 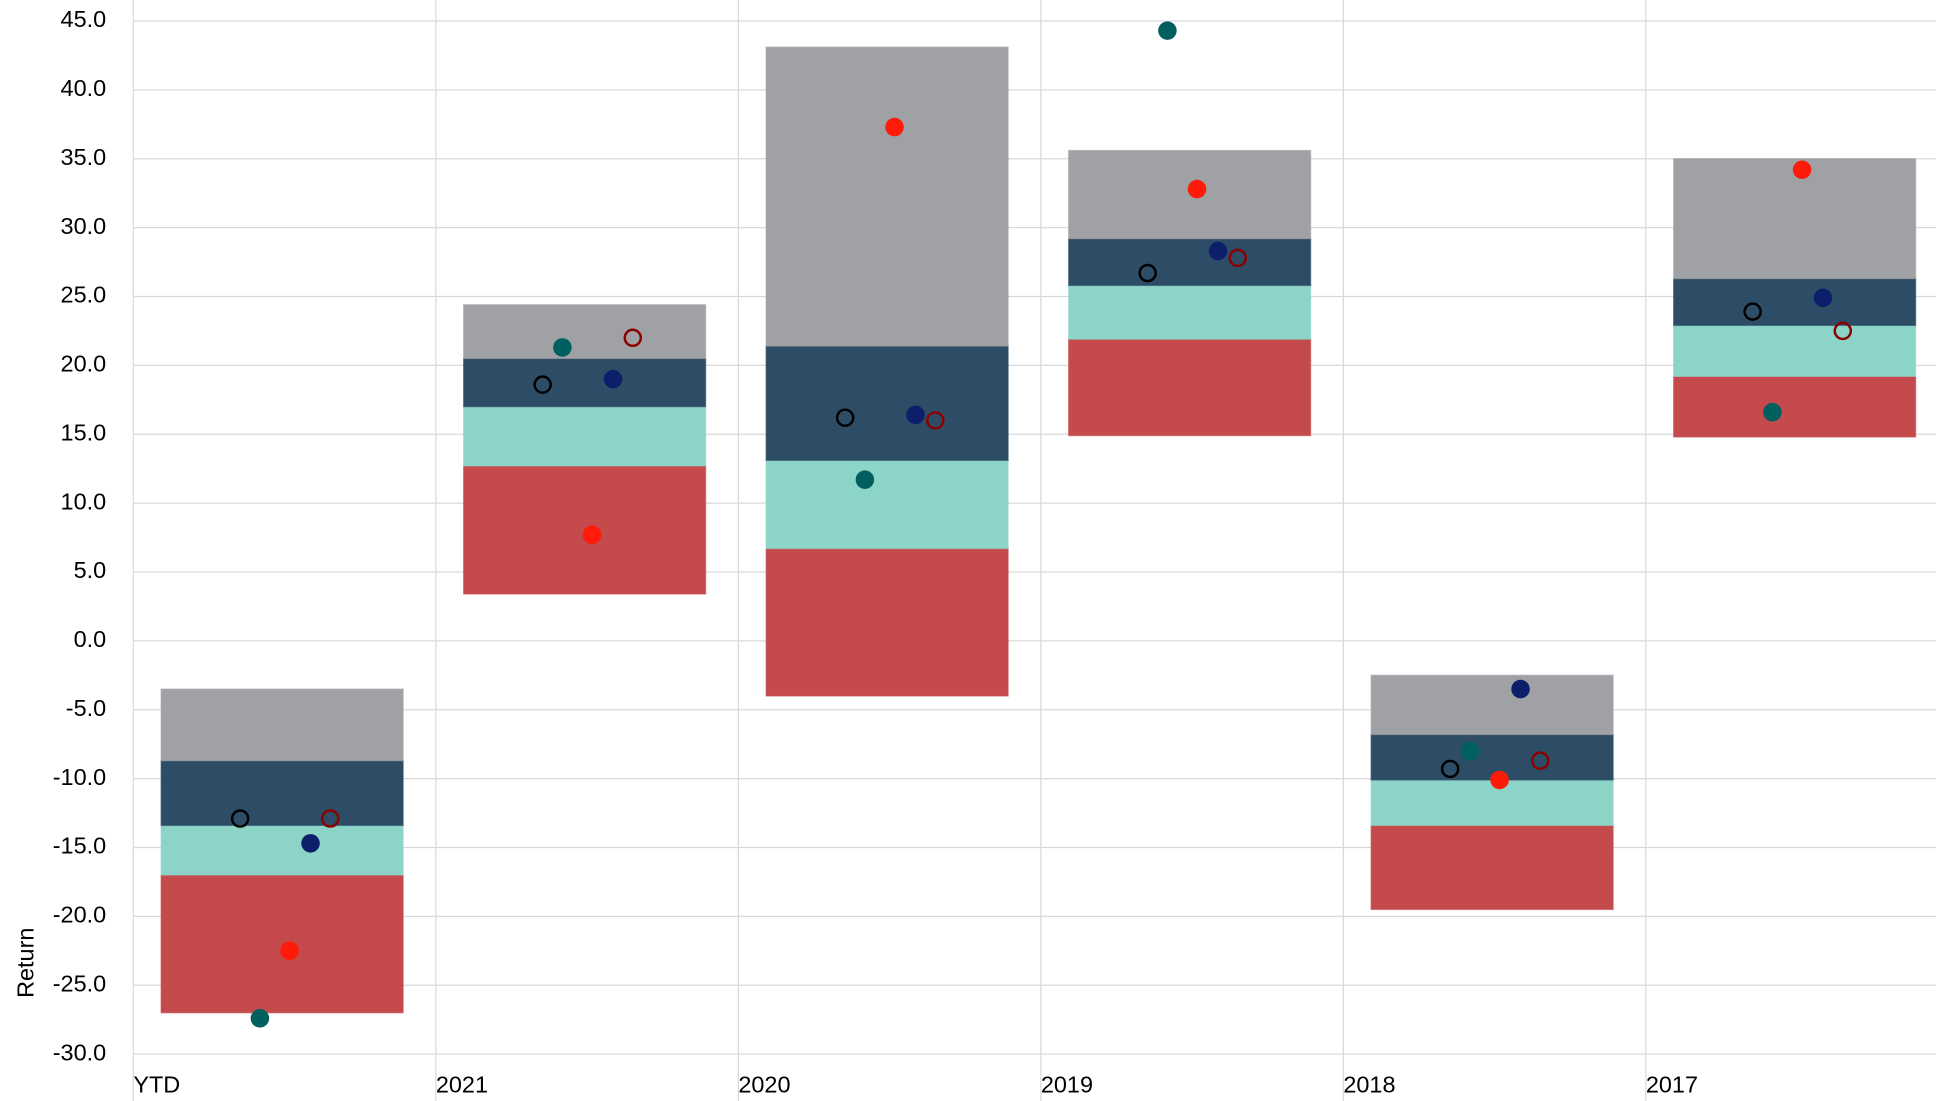 I want to click on y-tick-label: 35.0, so click(x=84, y=157).